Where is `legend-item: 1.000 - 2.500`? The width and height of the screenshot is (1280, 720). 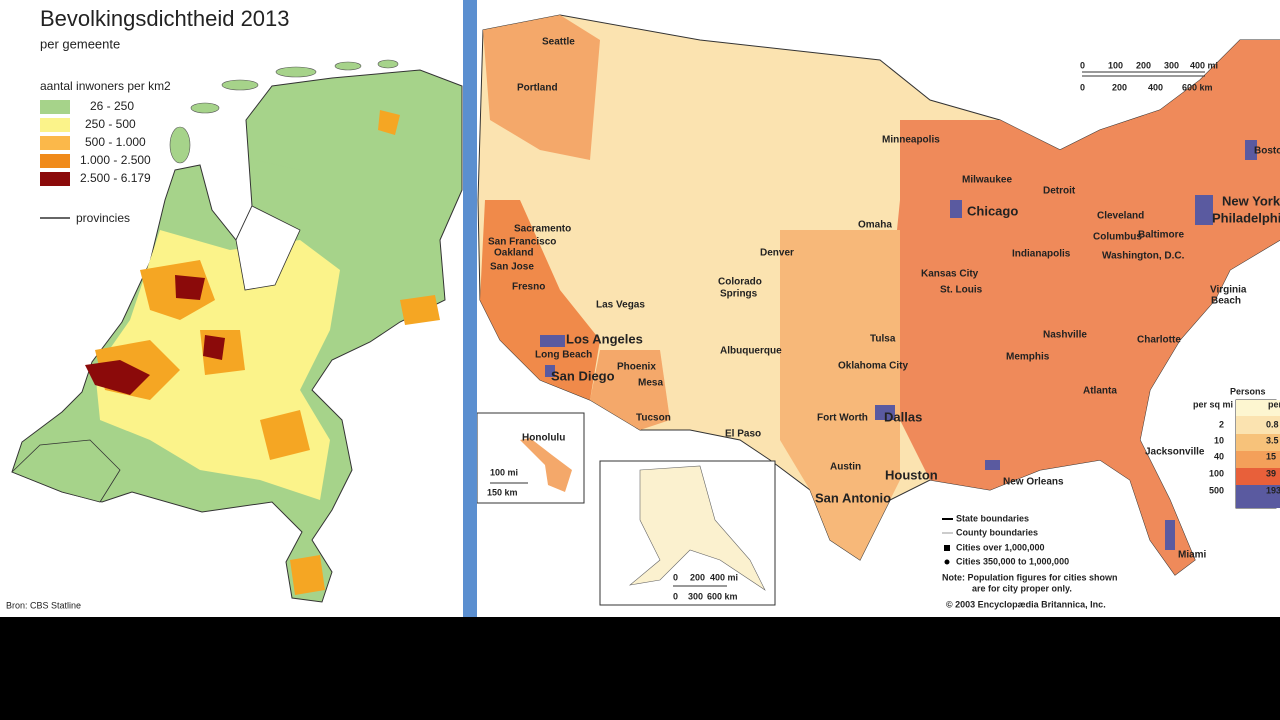 legend-item: 1.000 - 2.500 is located at coordinates (115, 160).